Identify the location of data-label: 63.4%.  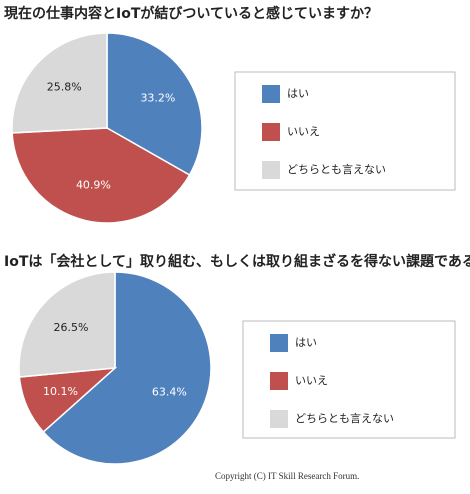
(169, 391).